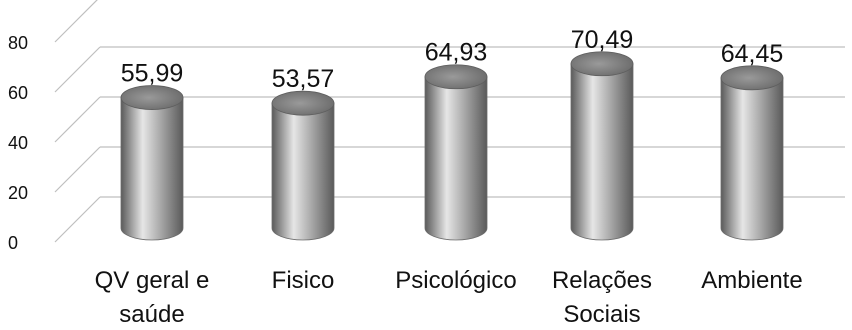 The image size is (852, 330). What do you see at coordinates (18, 193) in the screenshot?
I see `y-tick-label: 20` at bounding box center [18, 193].